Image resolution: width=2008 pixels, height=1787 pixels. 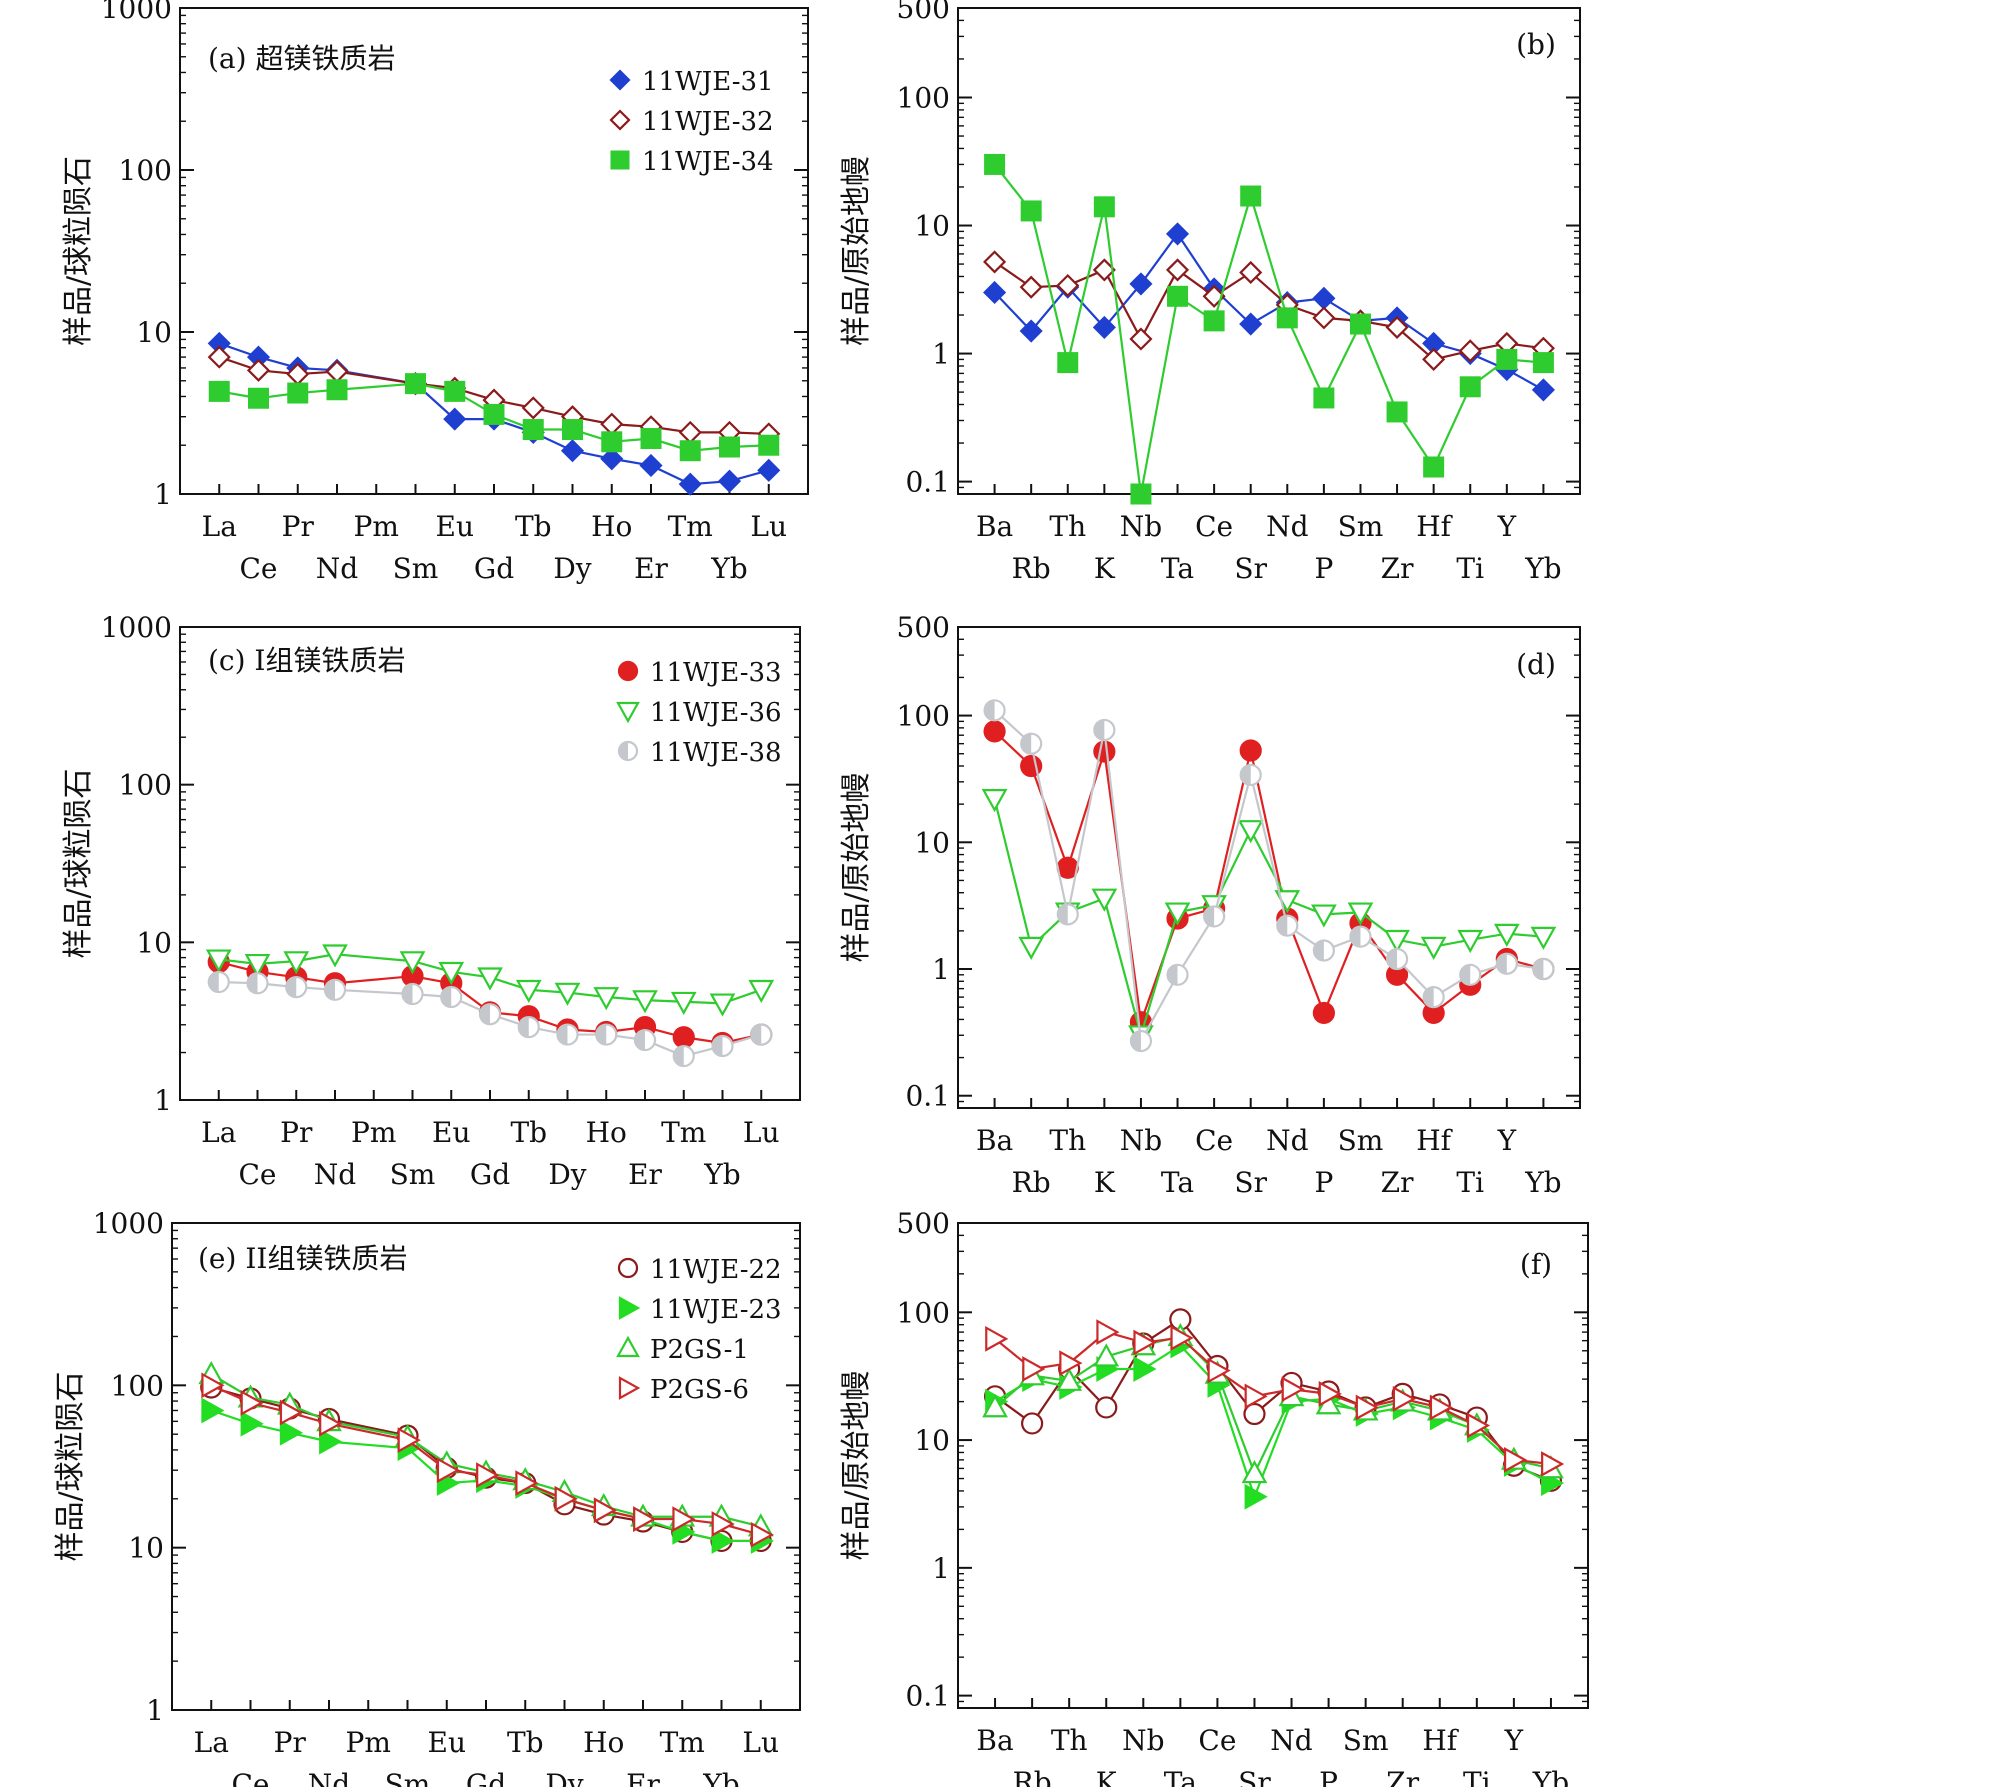 I want to click on x-tick-label: Lu, so click(x=768, y=526).